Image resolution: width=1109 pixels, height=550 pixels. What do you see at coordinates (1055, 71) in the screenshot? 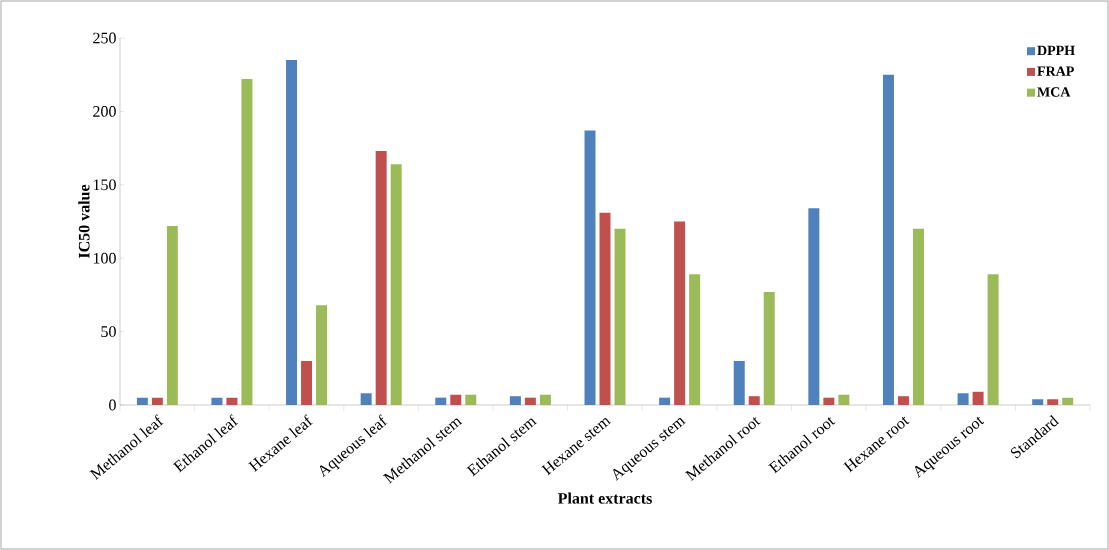
I see `legend-label: FRAP` at bounding box center [1055, 71].